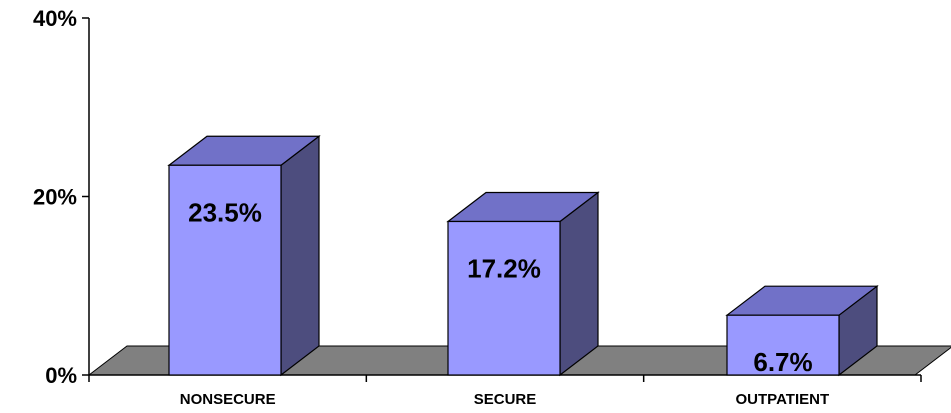  What do you see at coordinates (228, 399) in the screenshot?
I see `x-category-label: NONSECURE` at bounding box center [228, 399].